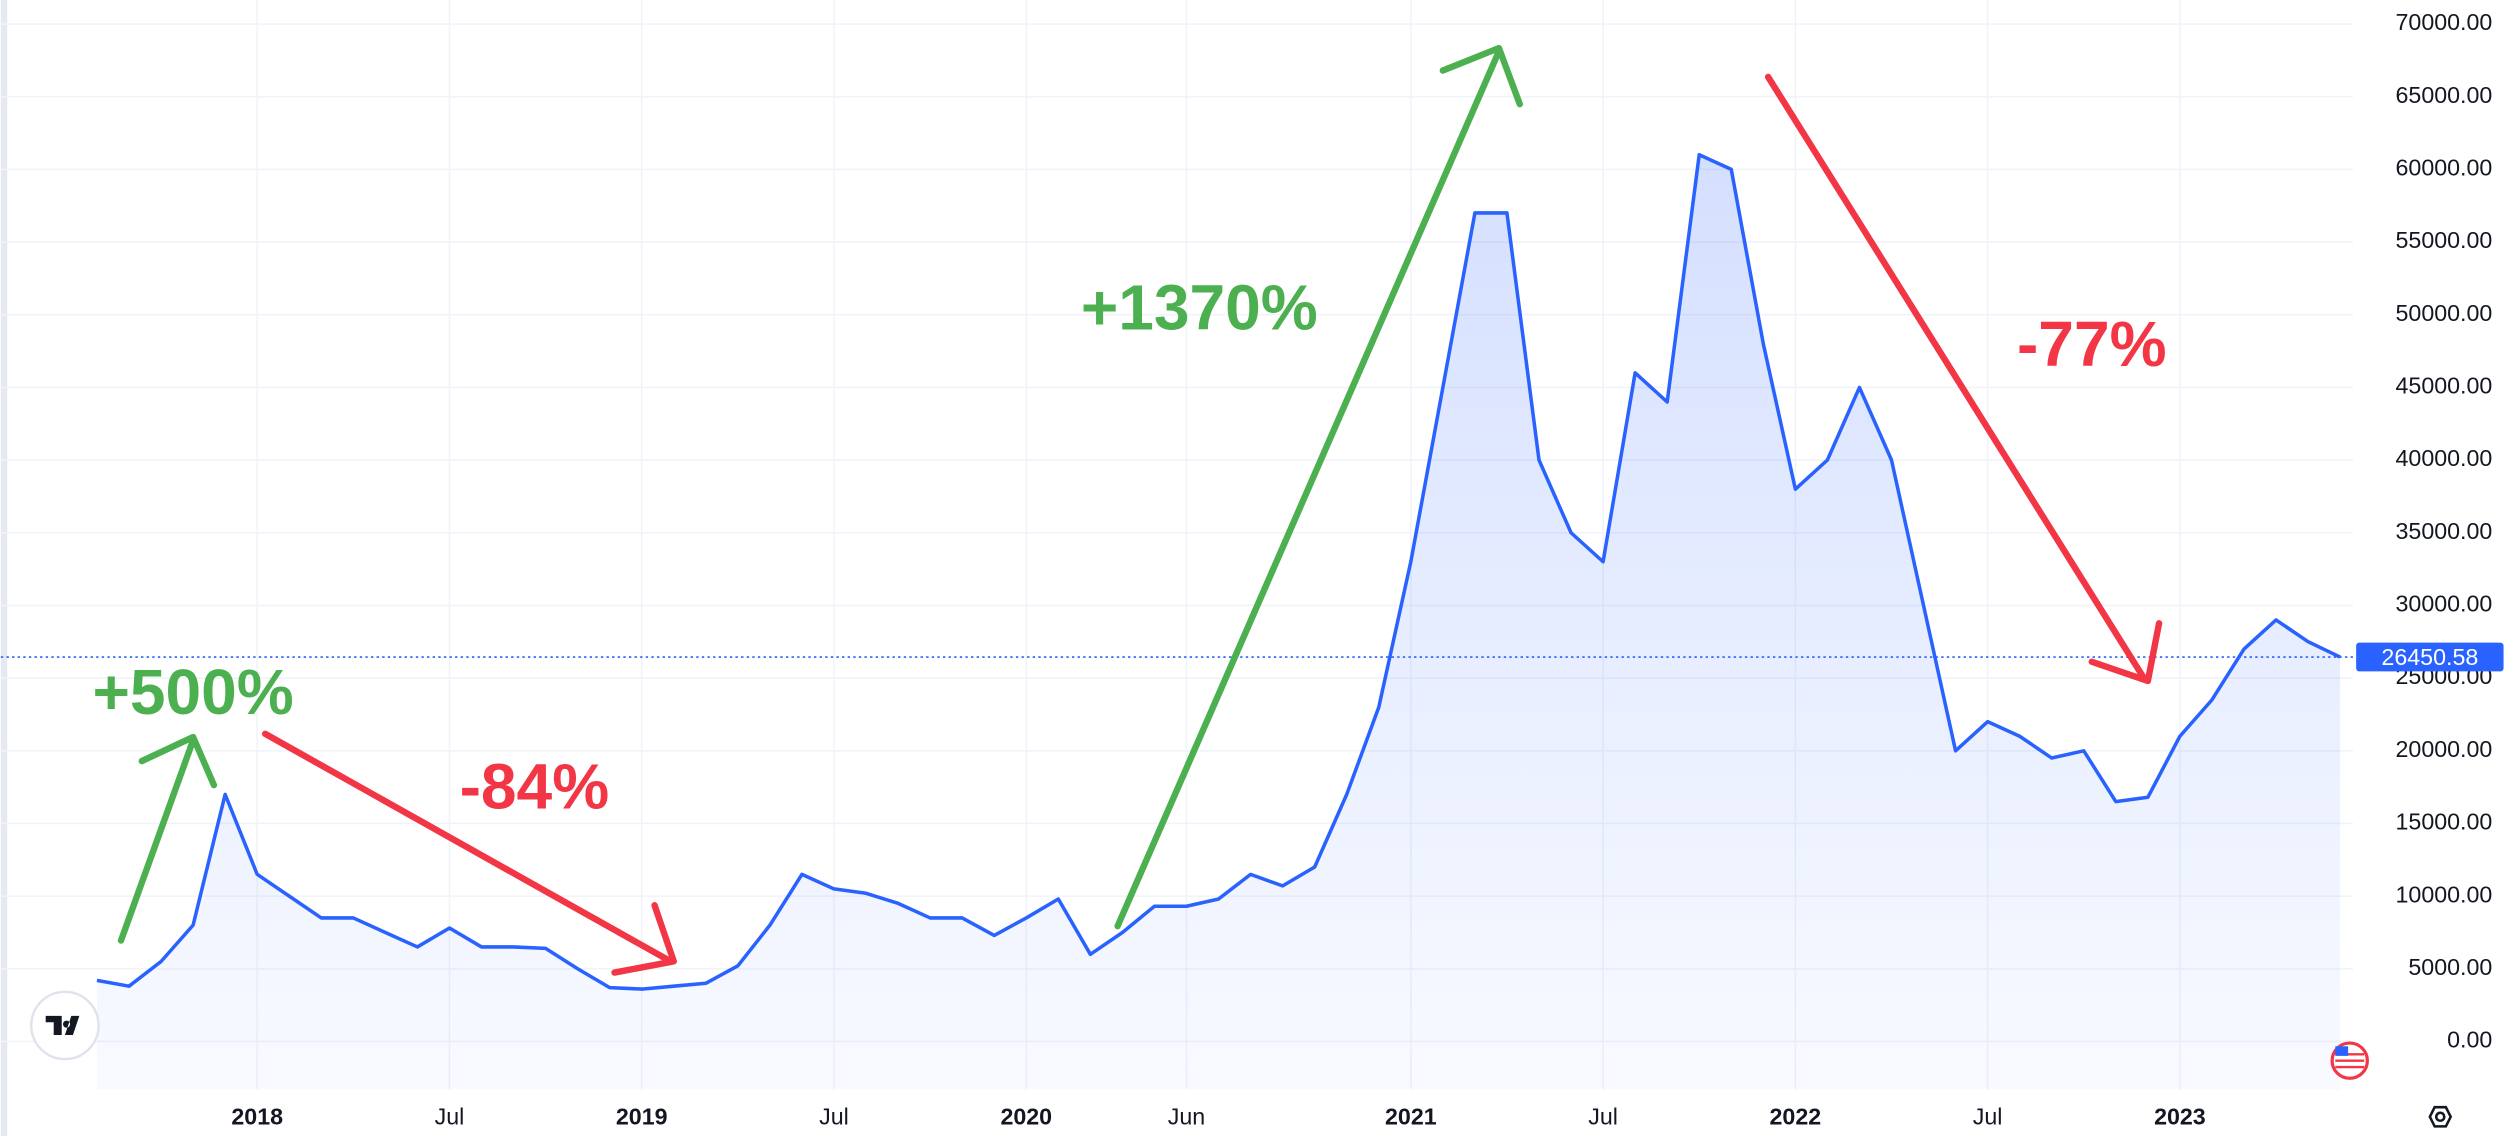 Image resolution: width=2514 pixels, height=1136 pixels. Describe the element at coordinates (2443, 604) in the screenshot. I see `y-tick-label: 30000.00` at that location.